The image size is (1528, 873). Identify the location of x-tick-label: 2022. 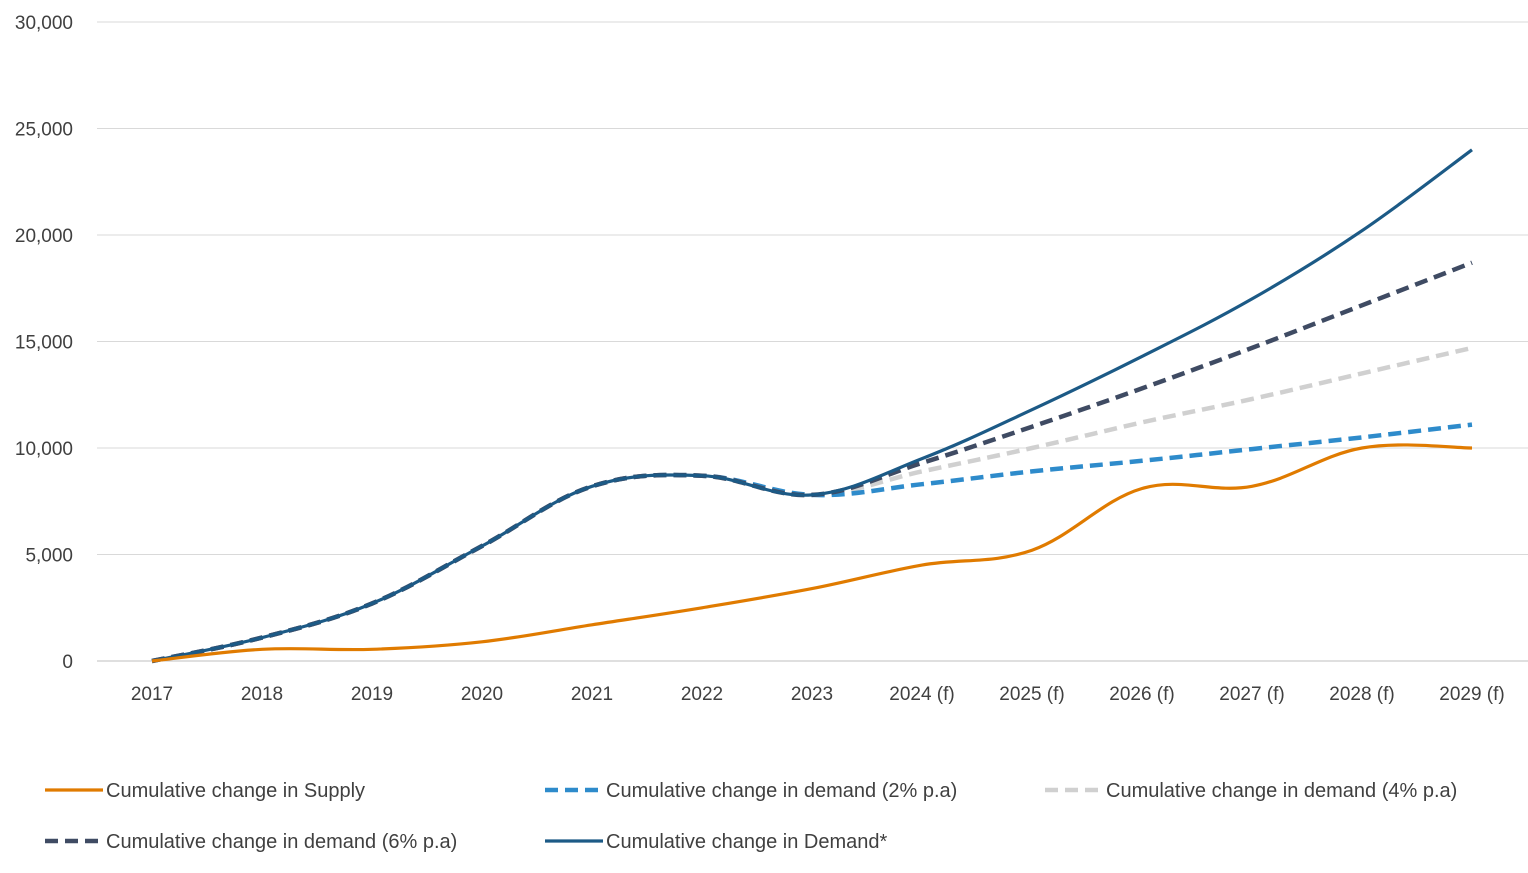
(702, 694).